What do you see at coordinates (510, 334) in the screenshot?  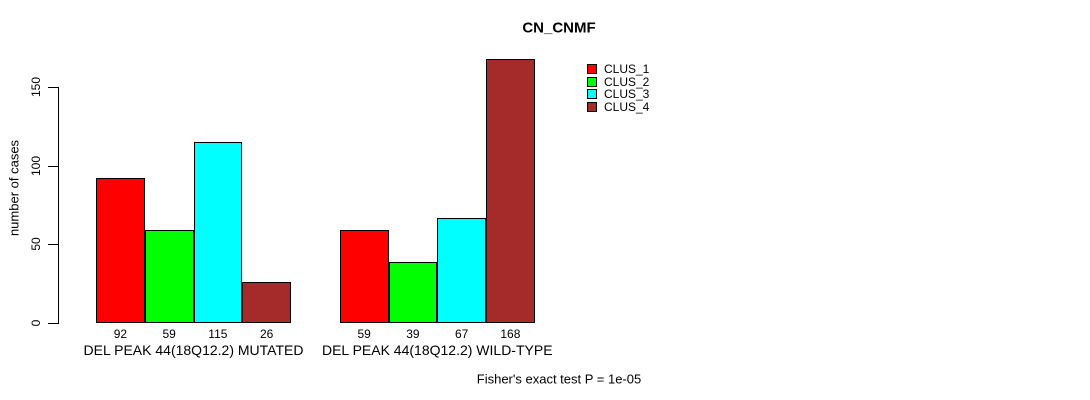 I see `bar-value-label: 168` at bounding box center [510, 334].